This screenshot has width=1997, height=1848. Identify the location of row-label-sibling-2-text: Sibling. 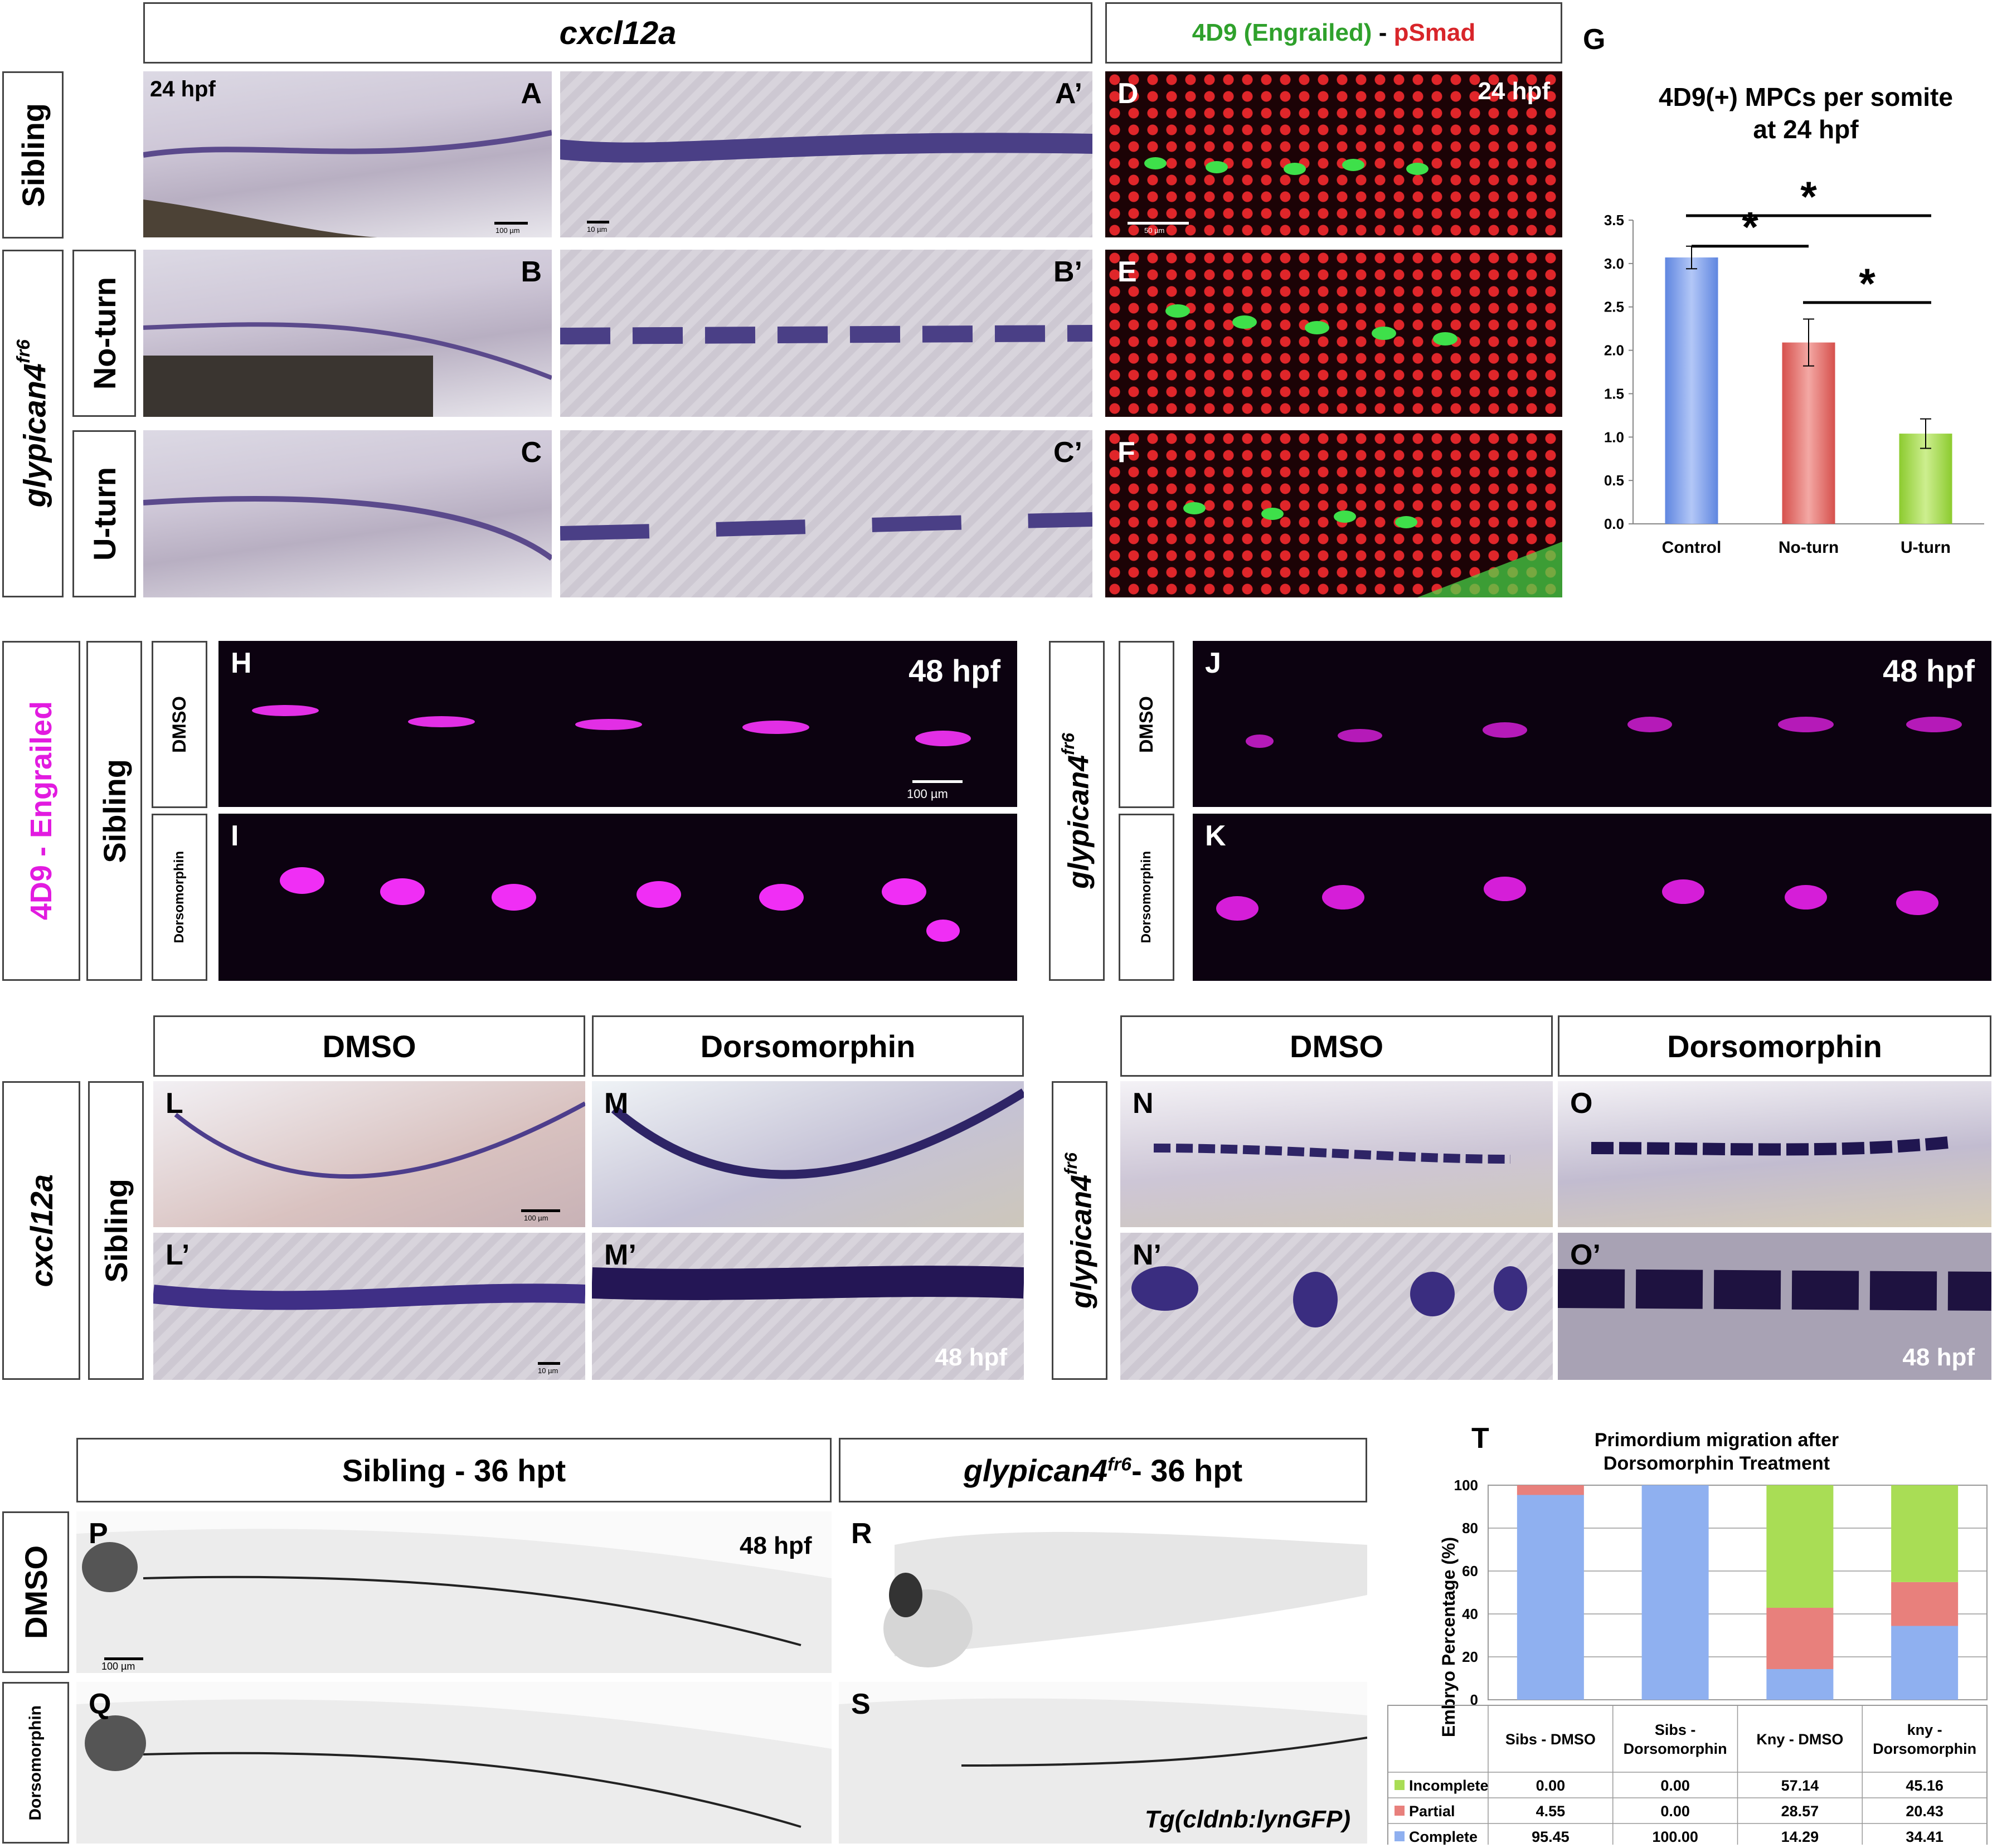
(114, 811).